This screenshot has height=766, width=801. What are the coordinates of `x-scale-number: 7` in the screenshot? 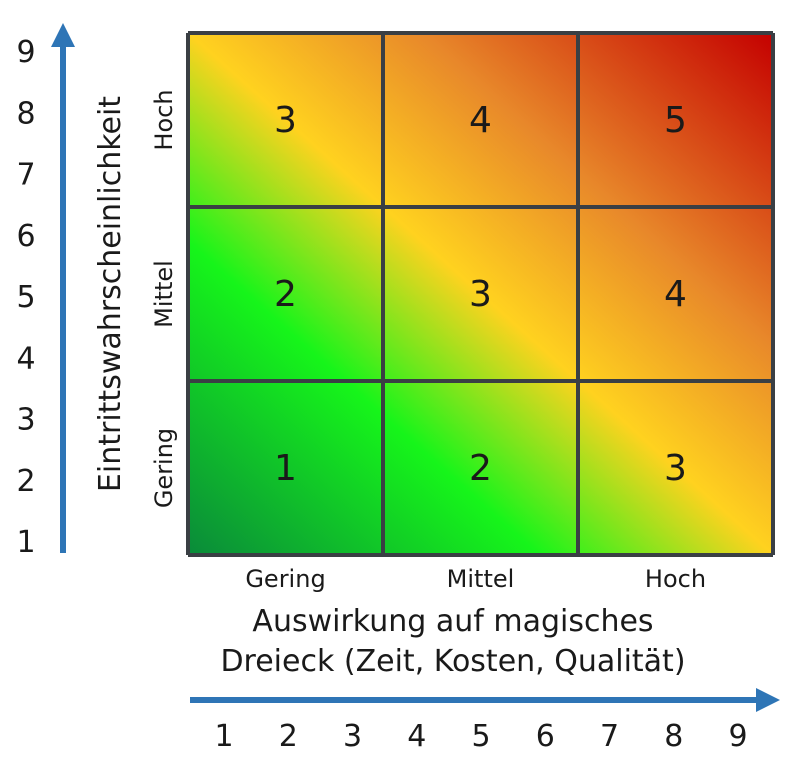 It's located at (609, 736).